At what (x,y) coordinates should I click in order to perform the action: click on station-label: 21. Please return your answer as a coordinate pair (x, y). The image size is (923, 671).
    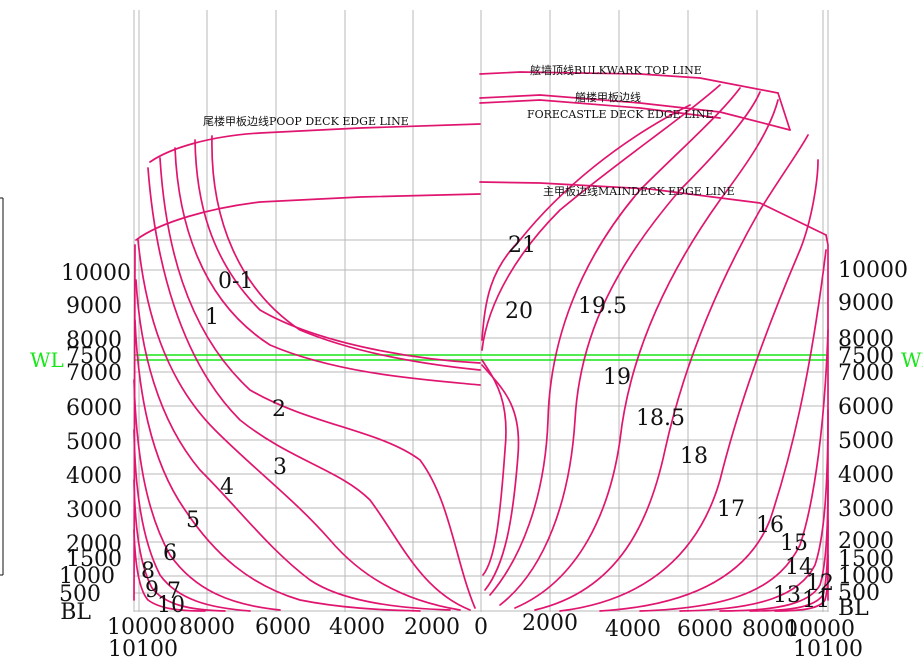
    Looking at the image, I should click on (522, 245).